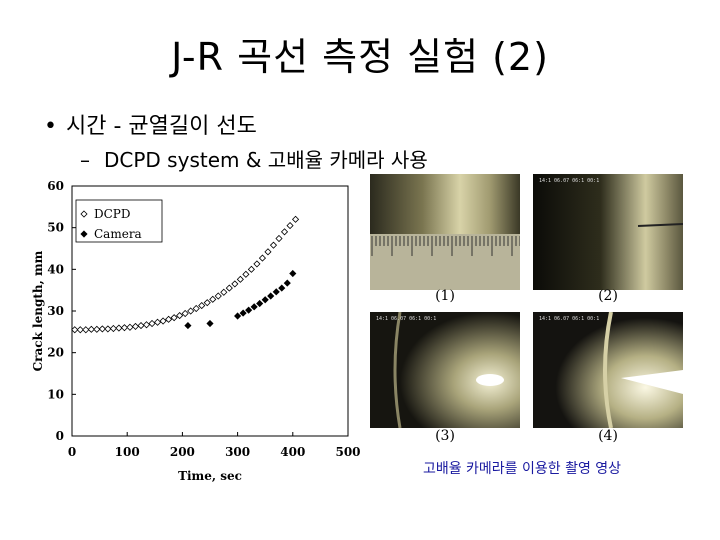 The image size is (720, 540). Describe the element at coordinates (55, 394) in the screenshot. I see `y-tick-label: 10` at that location.